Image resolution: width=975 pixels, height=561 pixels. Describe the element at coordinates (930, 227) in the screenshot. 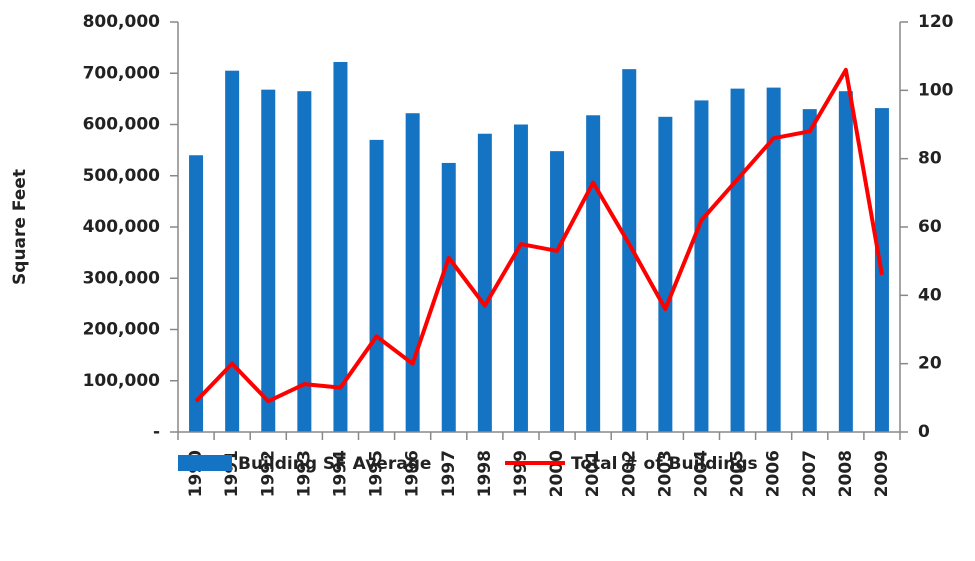

I see `y2-tick-label: 60` at that location.